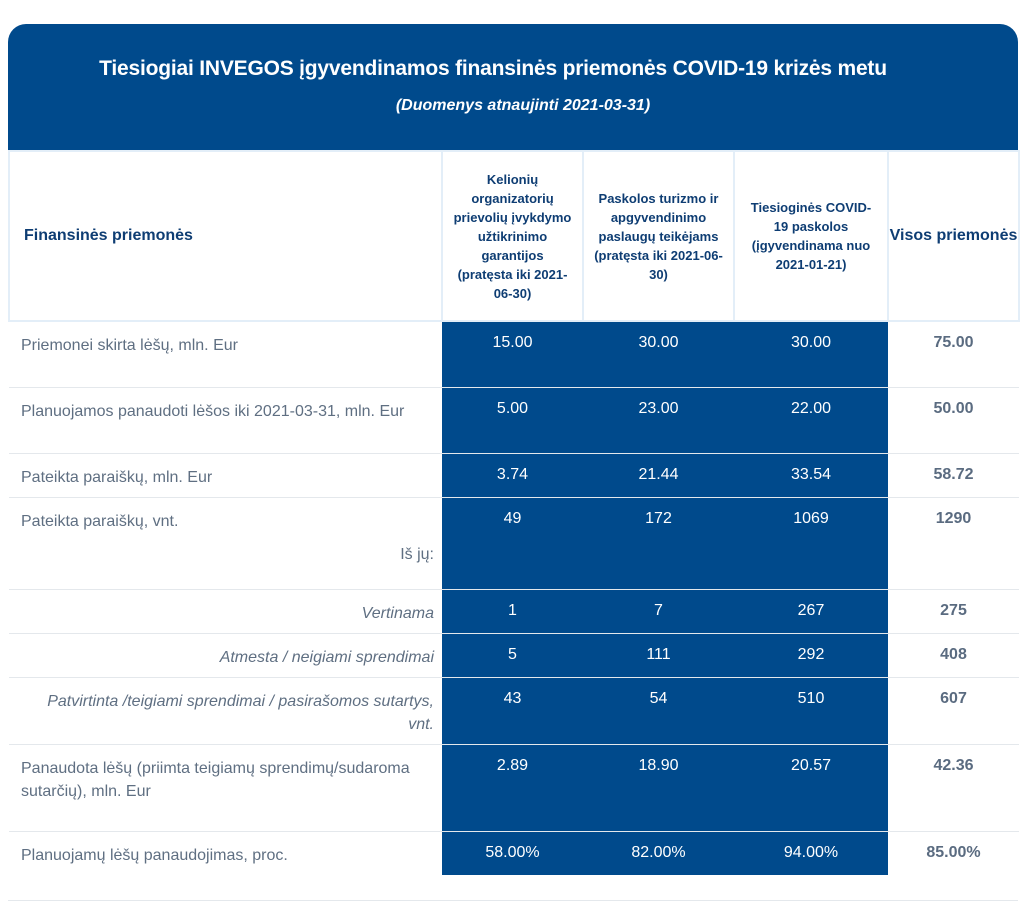 Image resolution: width=1022 pixels, height=905 pixels. I want to click on cell-total: 607, so click(953, 710).